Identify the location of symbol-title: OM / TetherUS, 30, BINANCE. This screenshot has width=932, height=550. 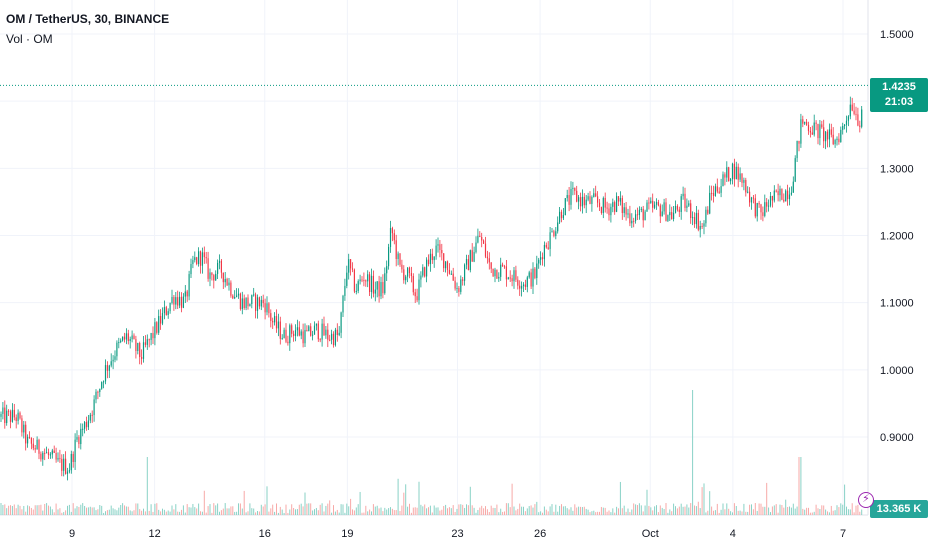
(88, 19).